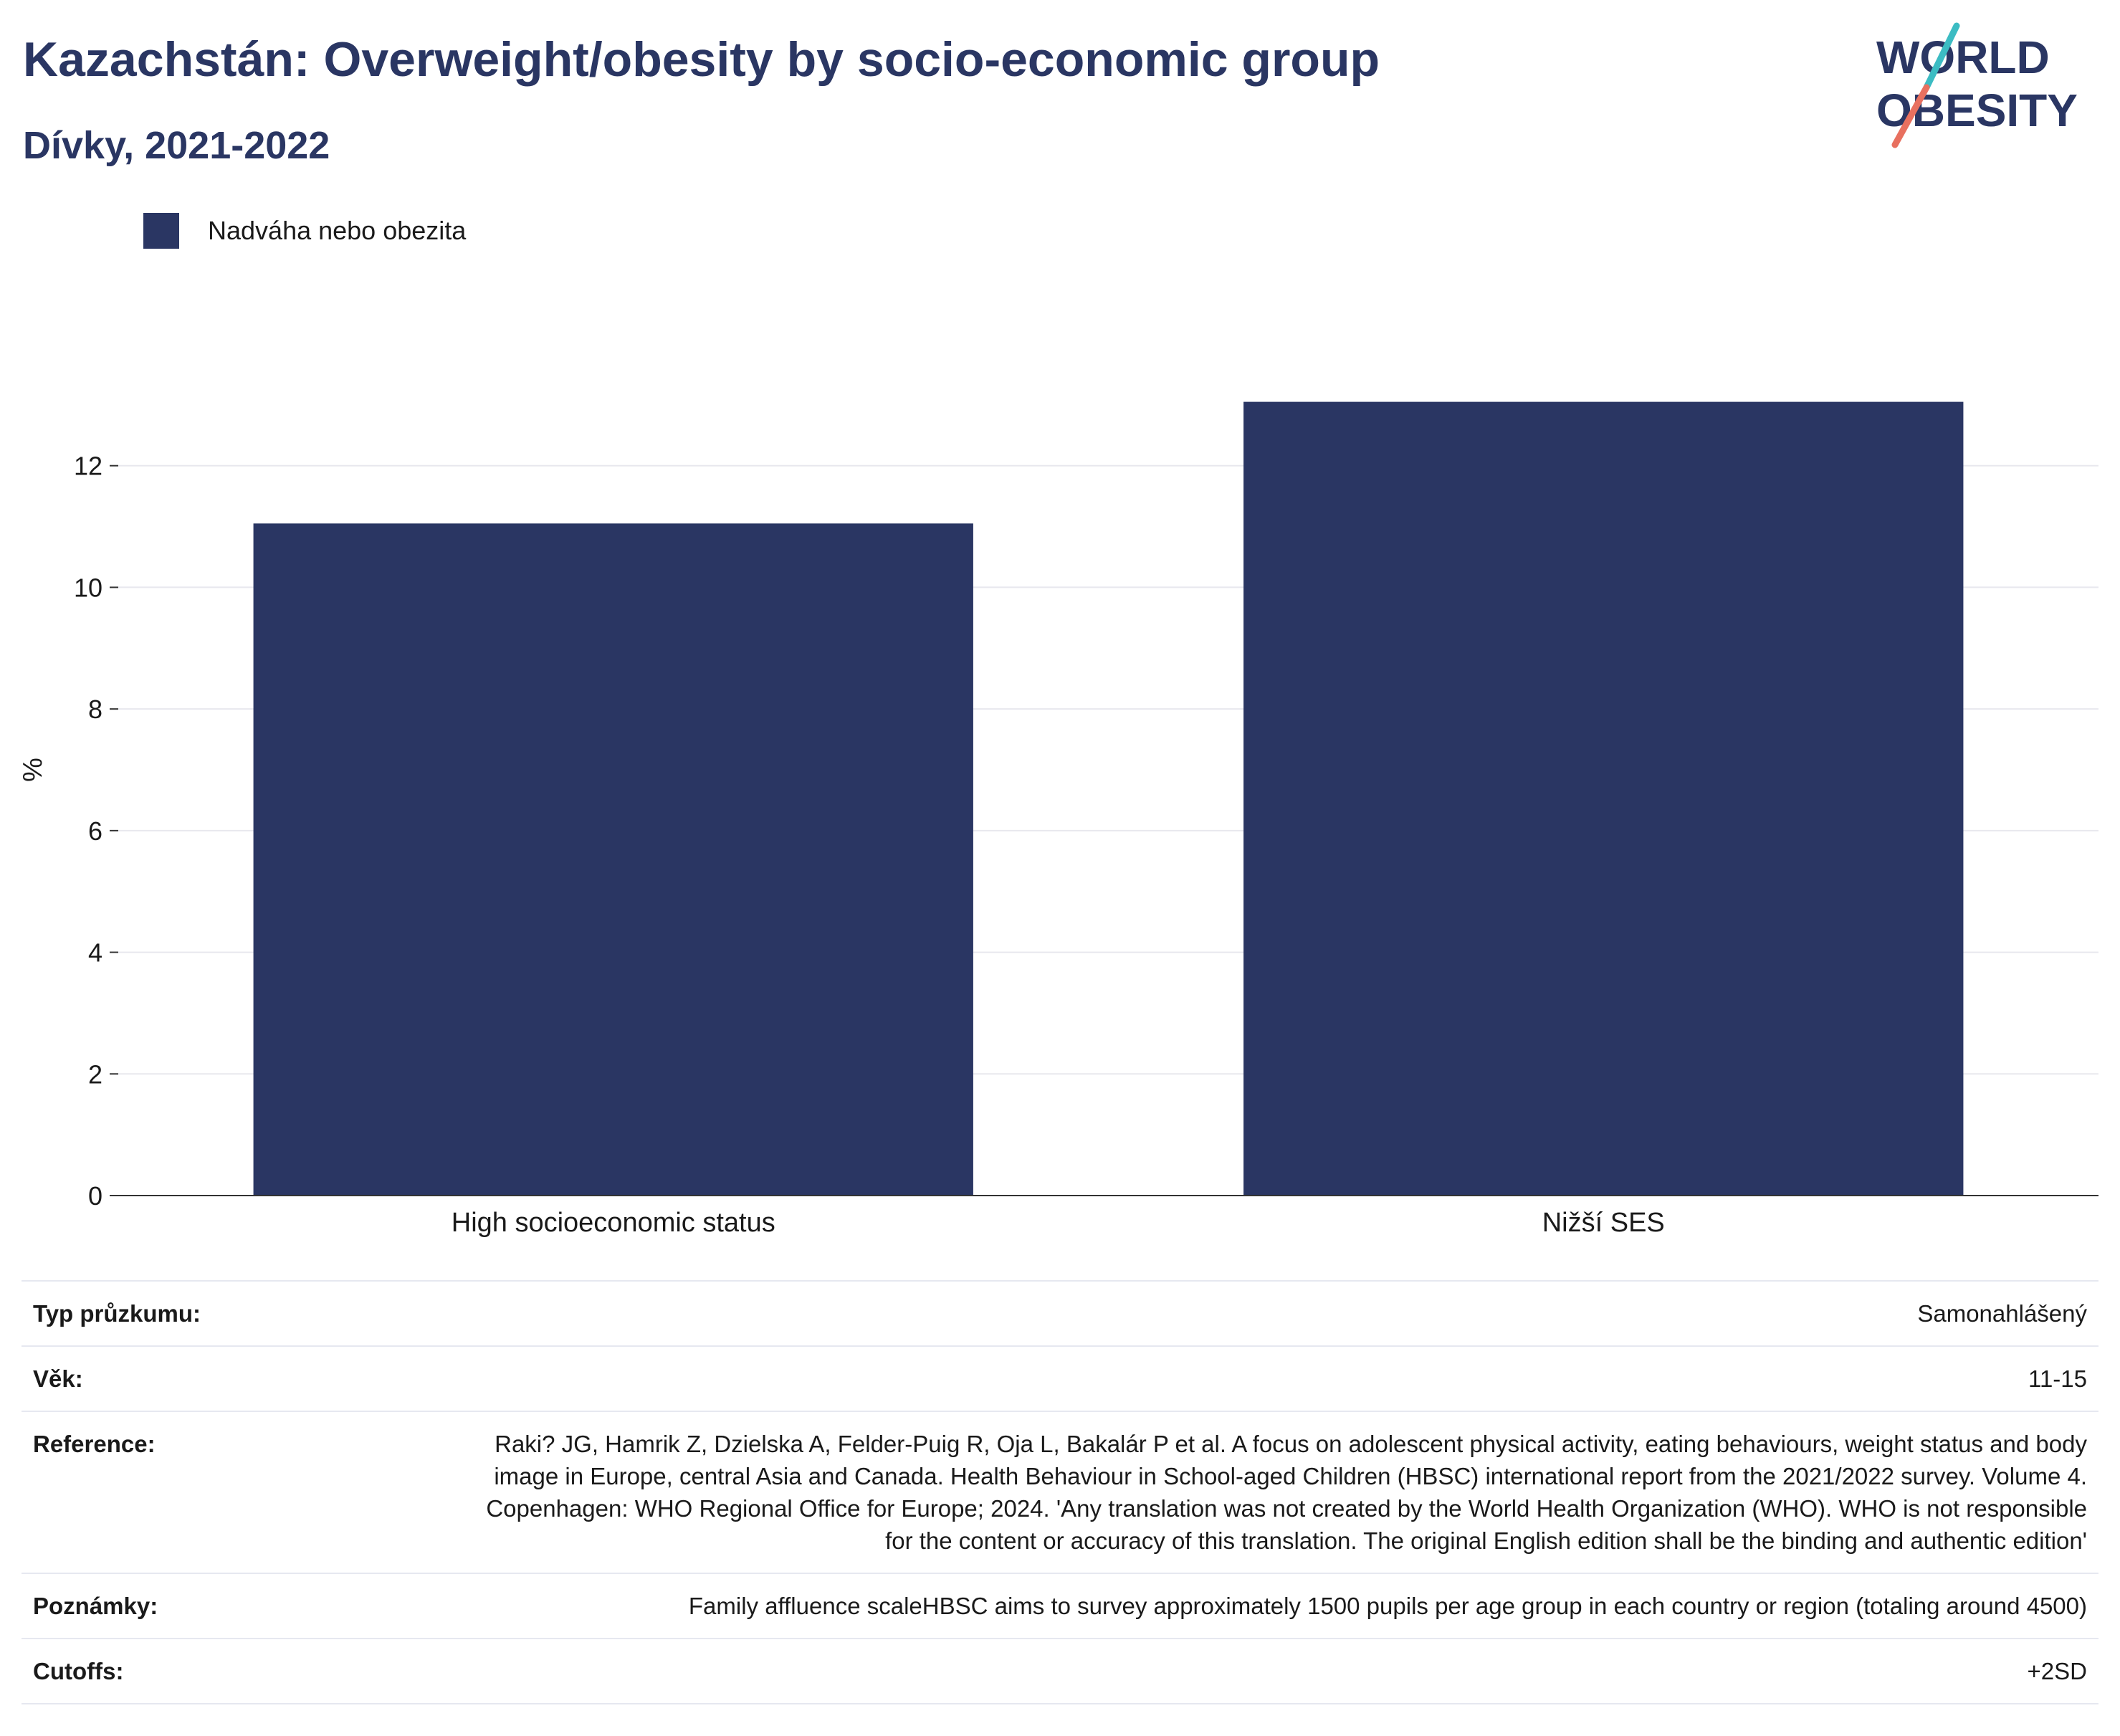 The height and width of the screenshot is (1736, 2120). I want to click on info-label: Reference:, so click(248, 1492).